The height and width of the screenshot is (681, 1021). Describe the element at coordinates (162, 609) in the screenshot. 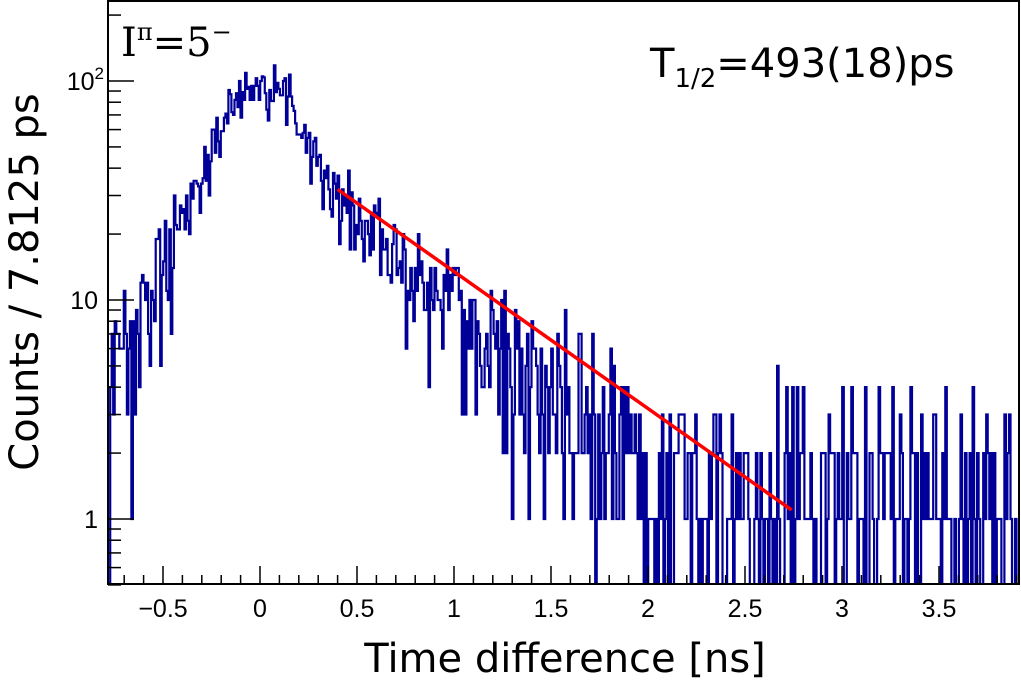

I see `x-tick-label: −0.5` at that location.